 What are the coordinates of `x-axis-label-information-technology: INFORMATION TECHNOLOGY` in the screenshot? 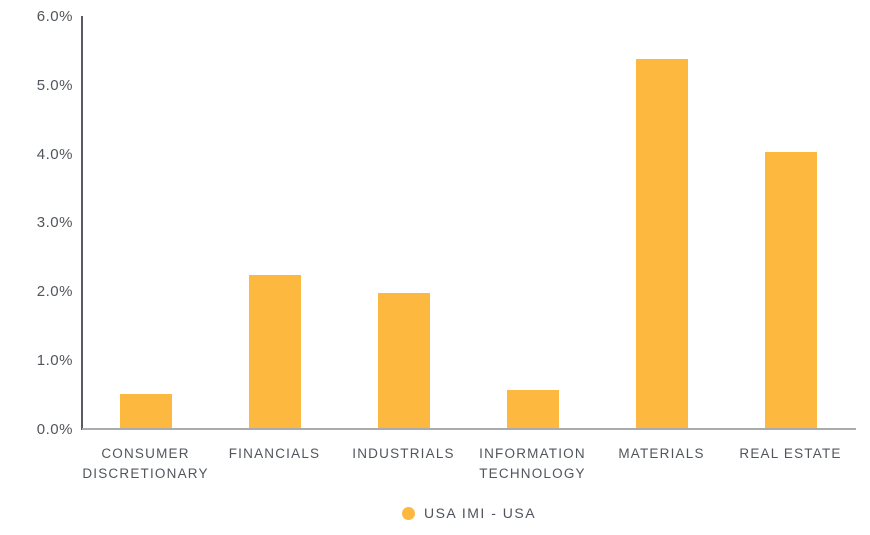 It's located at (532, 463).